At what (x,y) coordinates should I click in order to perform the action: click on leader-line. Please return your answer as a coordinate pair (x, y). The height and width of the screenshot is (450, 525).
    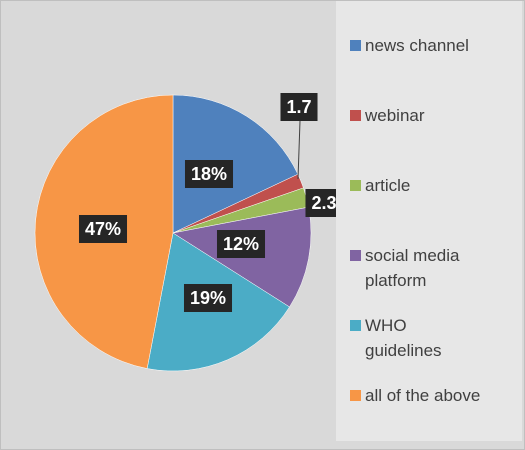
    Looking at the image, I should click on (299, 150).